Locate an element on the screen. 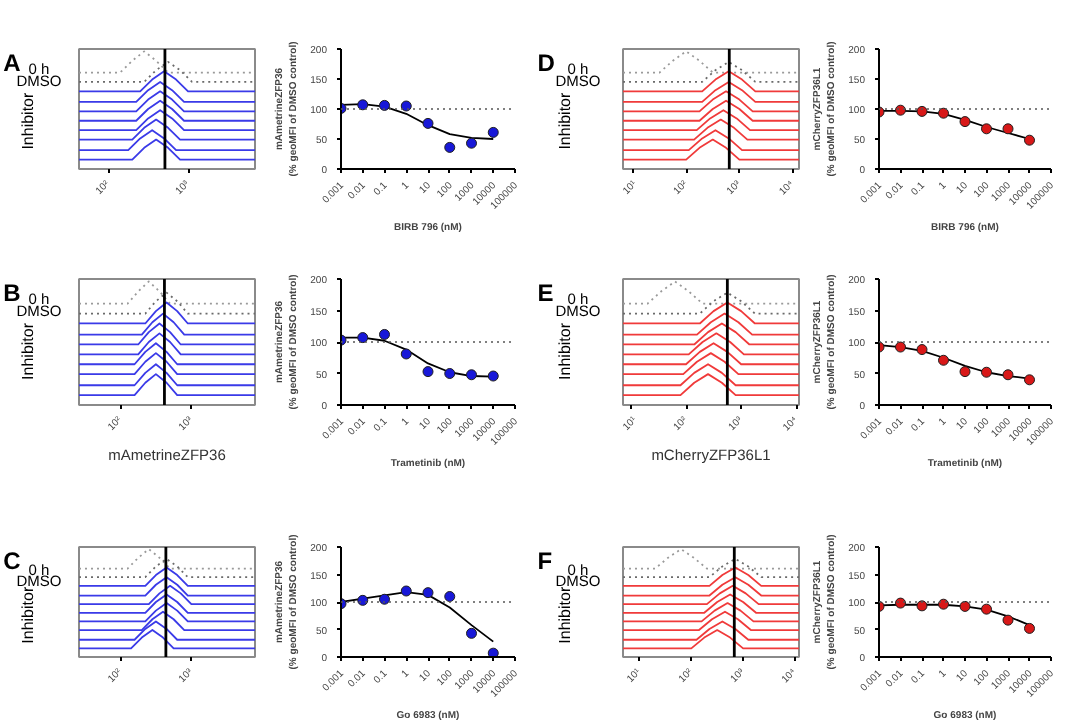 The image size is (1068, 728). chart-title: E is located at coordinates (545, 293).